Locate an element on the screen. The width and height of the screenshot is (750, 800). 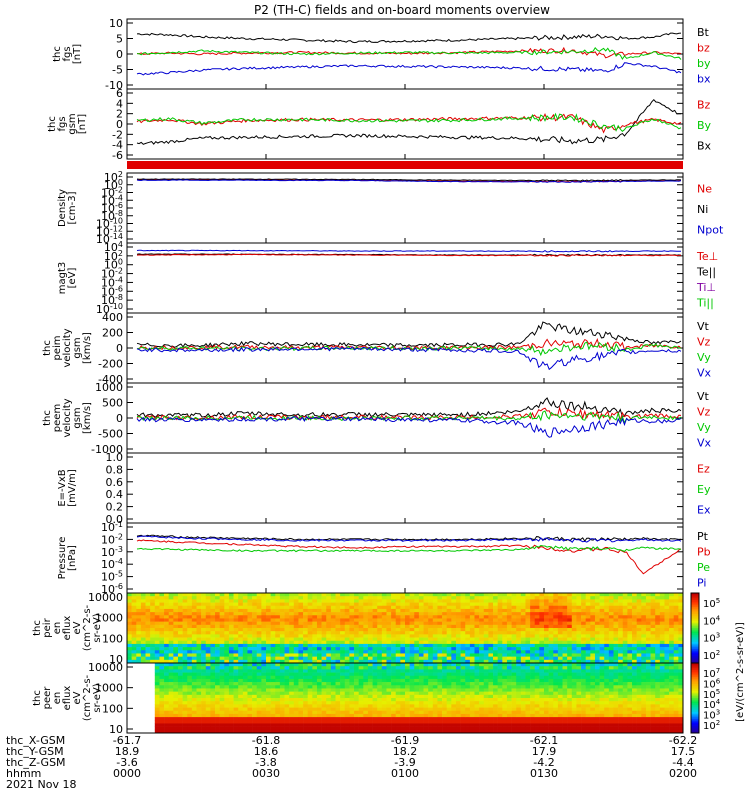
legend-entry: Ex is located at coordinates (704, 510).